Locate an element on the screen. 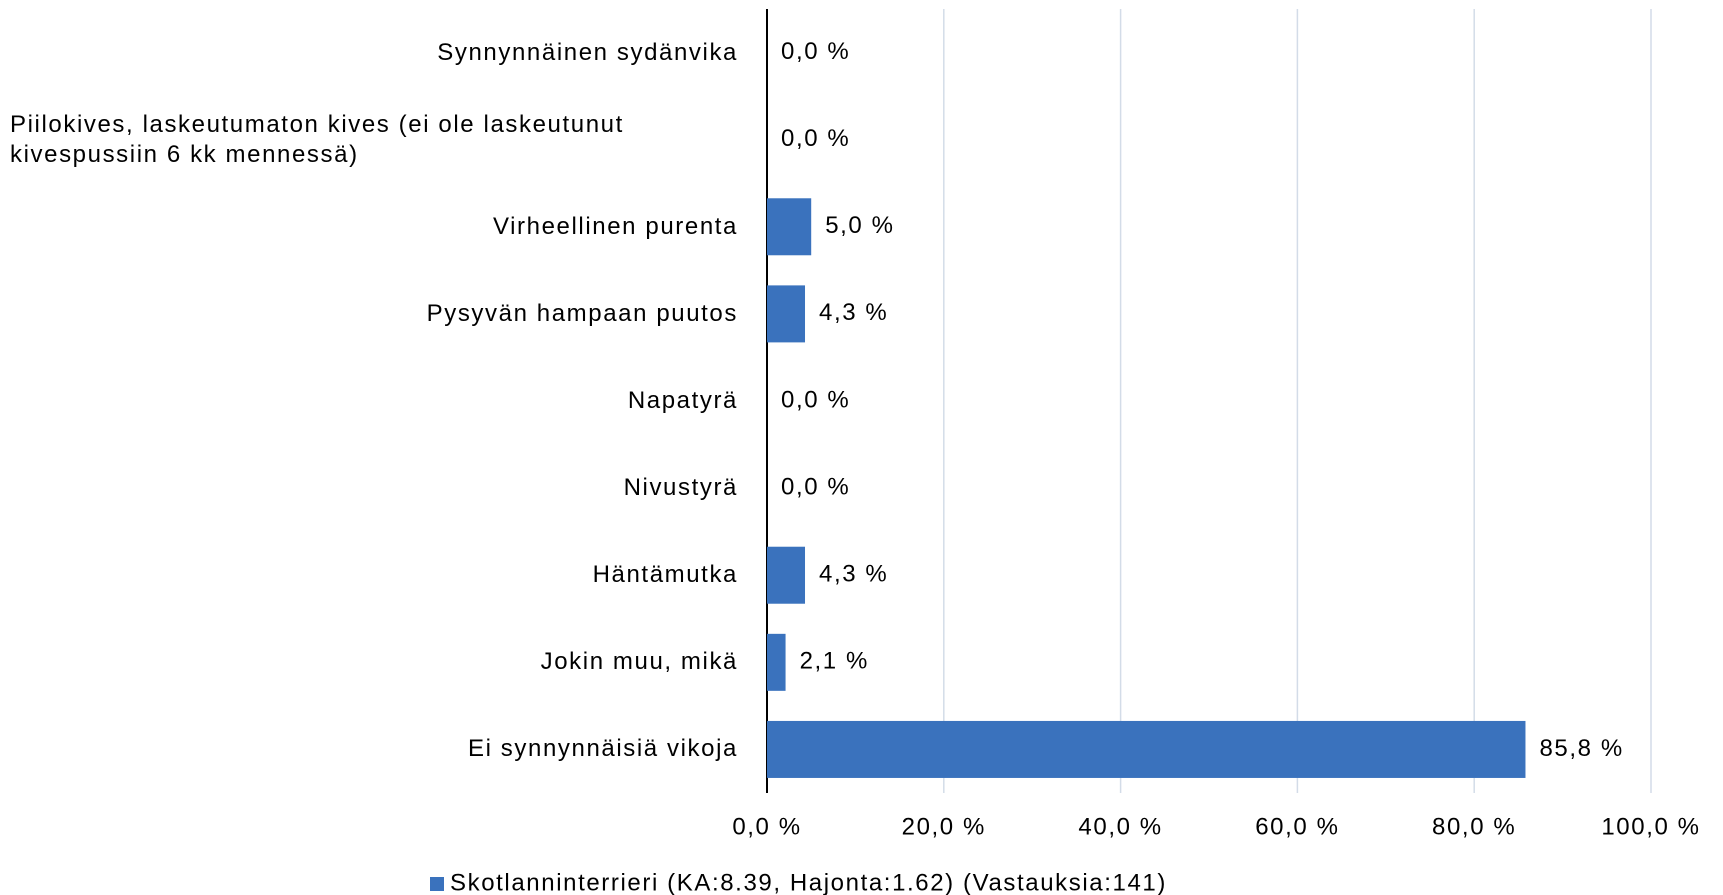  category-label: Häntämutka is located at coordinates (374, 575).